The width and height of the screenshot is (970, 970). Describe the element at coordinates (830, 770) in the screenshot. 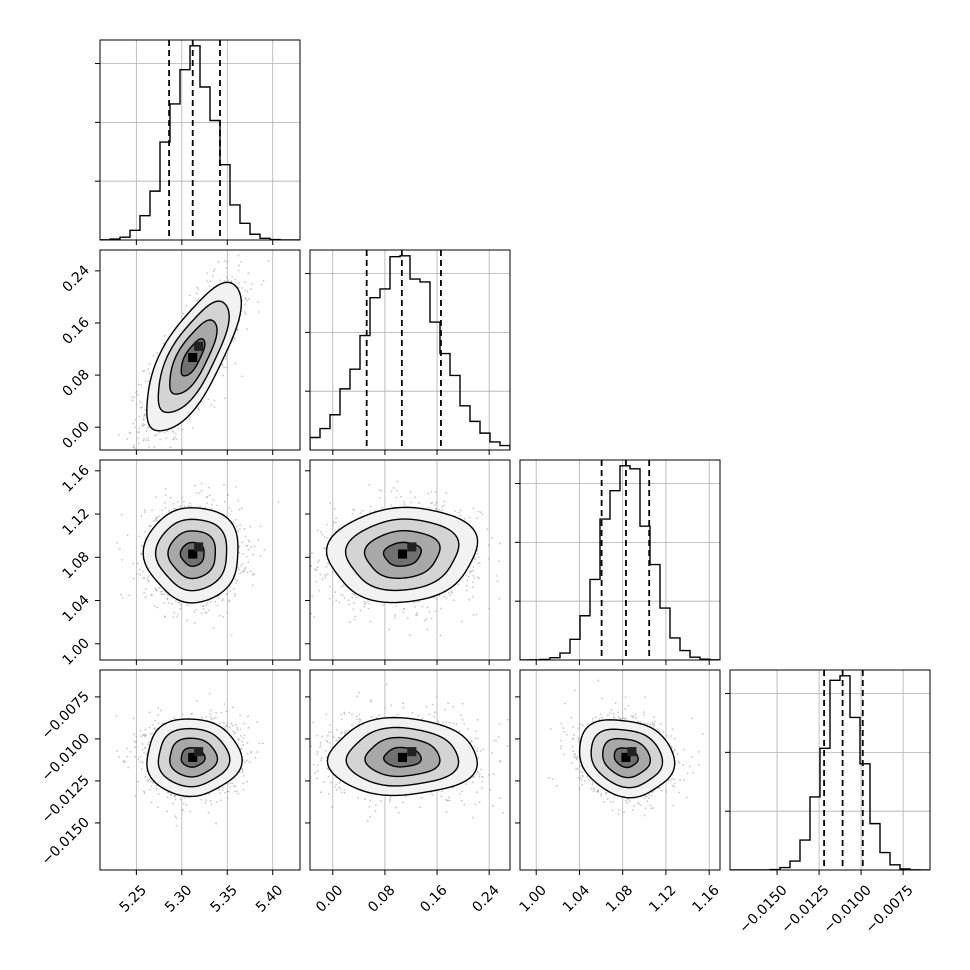

I see `axes-frame` at that location.